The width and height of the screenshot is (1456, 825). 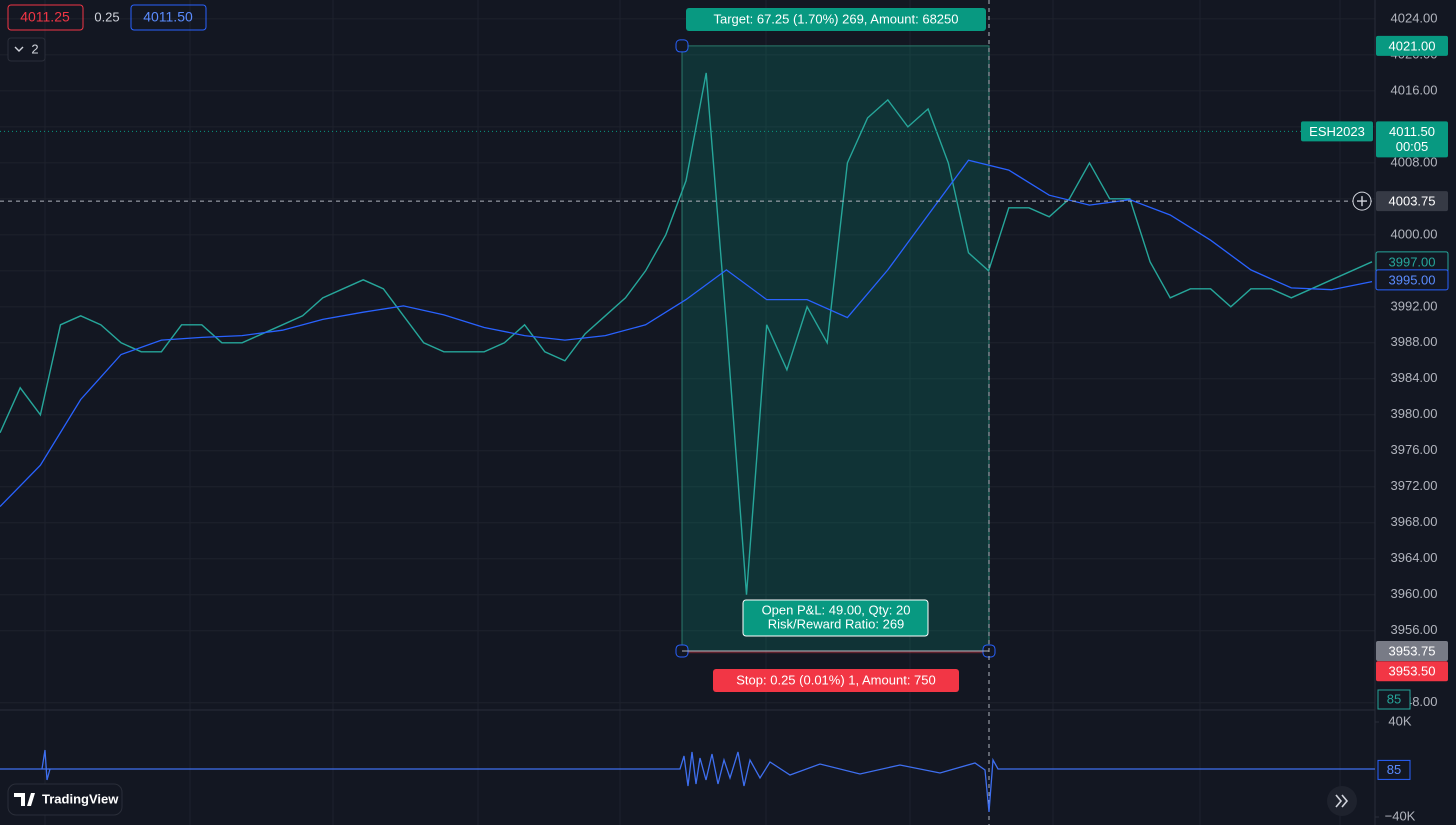 What do you see at coordinates (1412, 261) in the screenshot?
I see `price-marker-label: 3997.00` at bounding box center [1412, 261].